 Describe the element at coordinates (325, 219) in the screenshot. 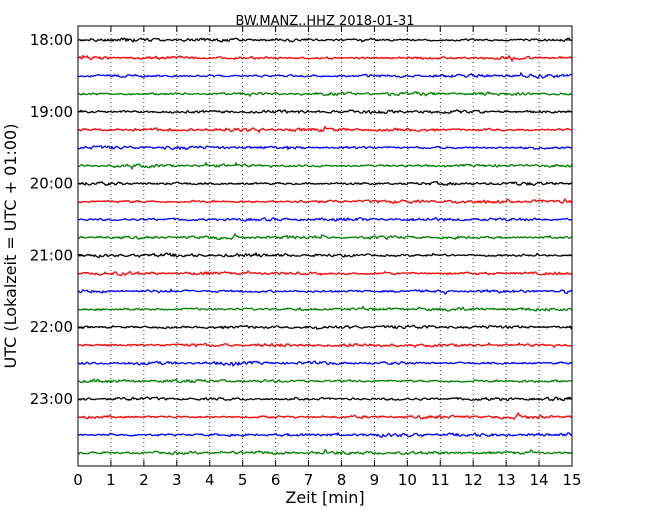

I see `trace-2030` at that location.